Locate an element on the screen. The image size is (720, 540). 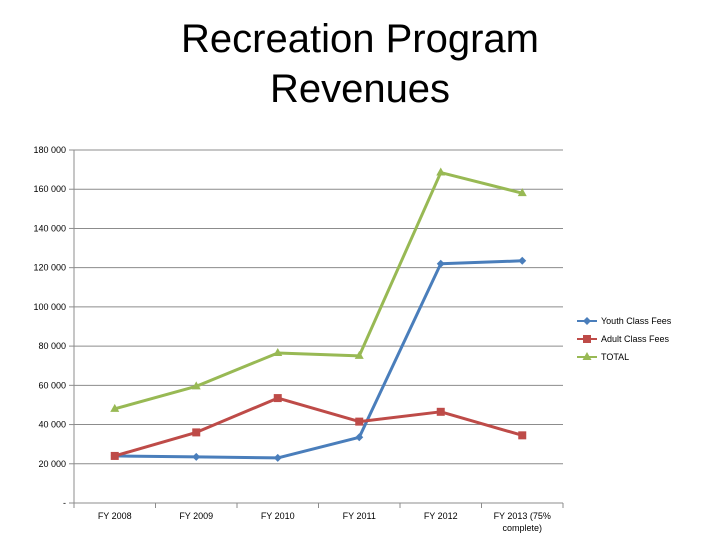
x-tick-label: FY 2013 (75% is located at coordinates (522, 516).